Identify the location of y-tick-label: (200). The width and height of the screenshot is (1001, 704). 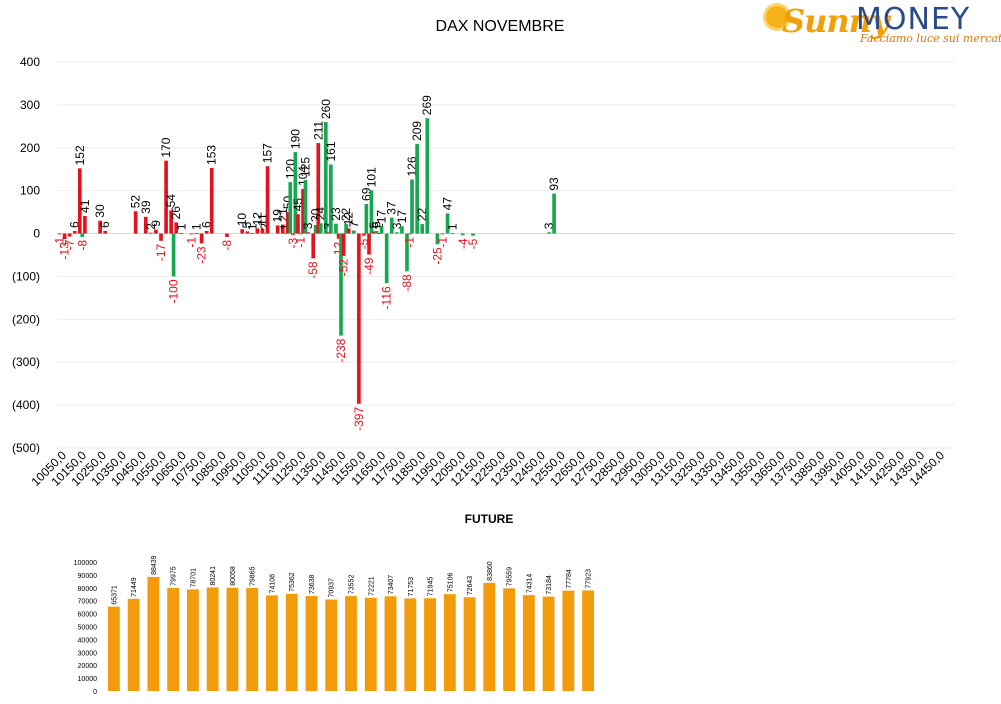
(26, 319).